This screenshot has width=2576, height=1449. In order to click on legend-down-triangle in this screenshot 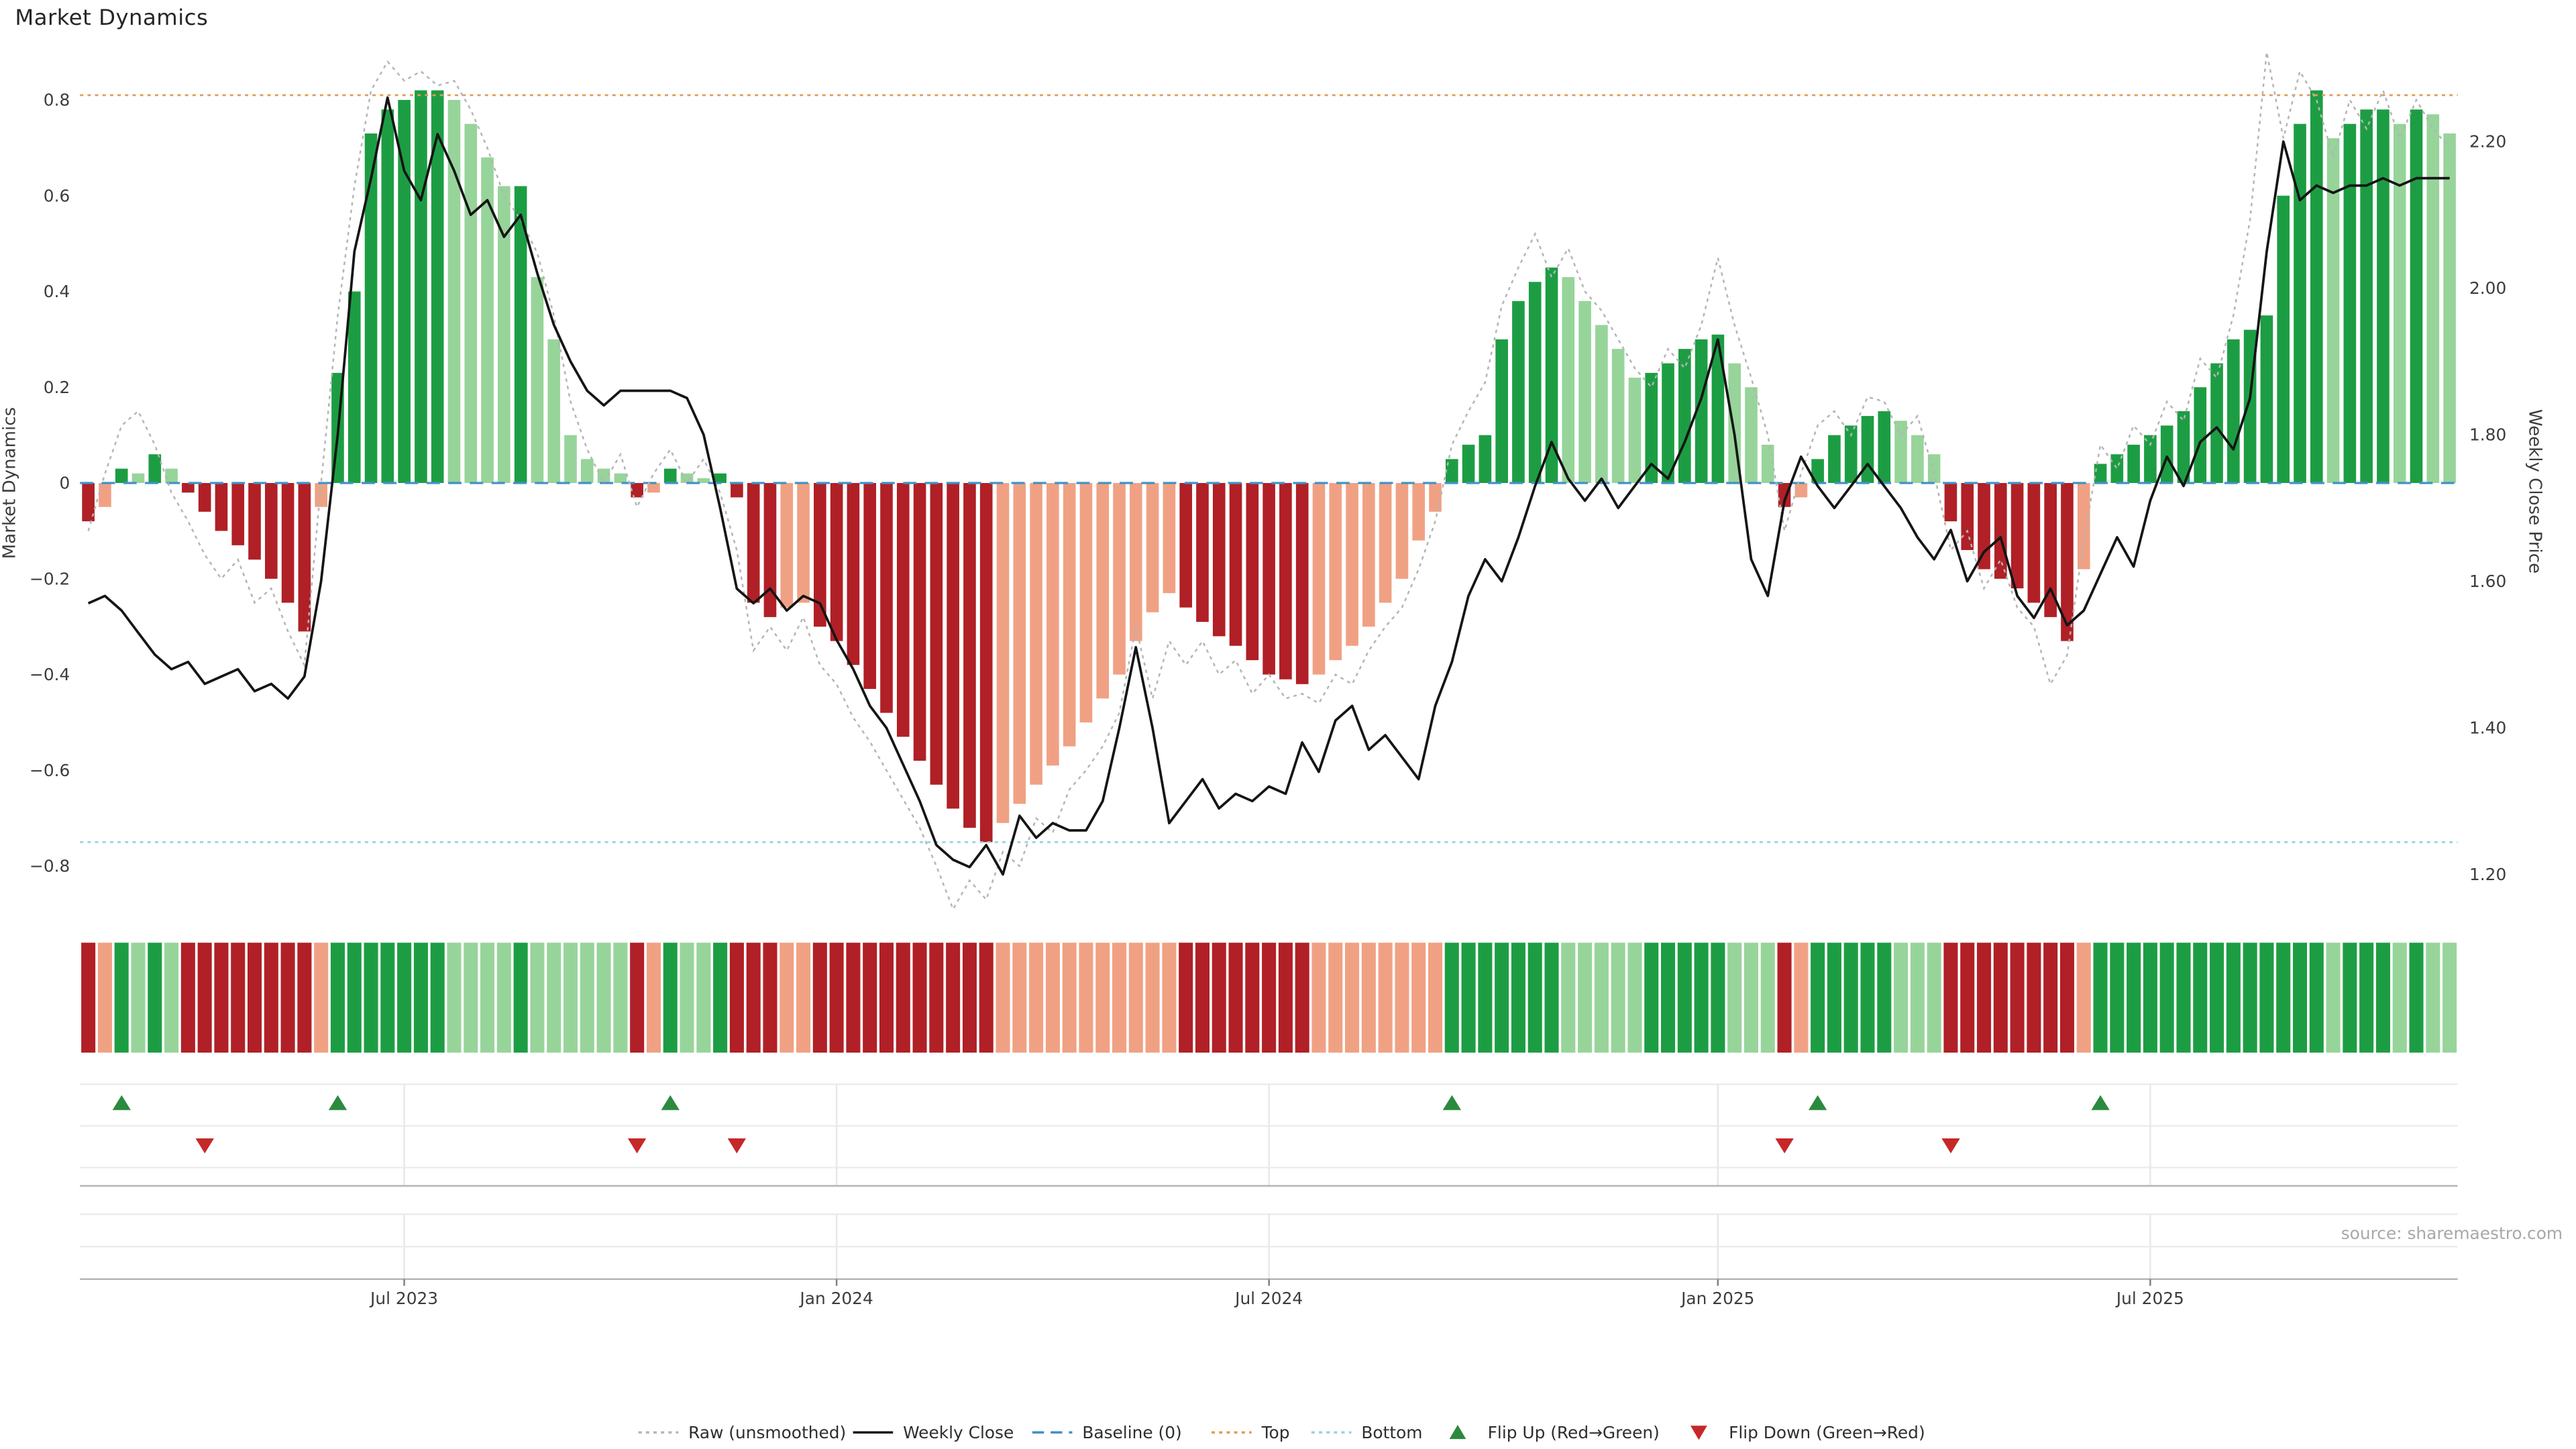, I will do `click(1698, 1433)`.